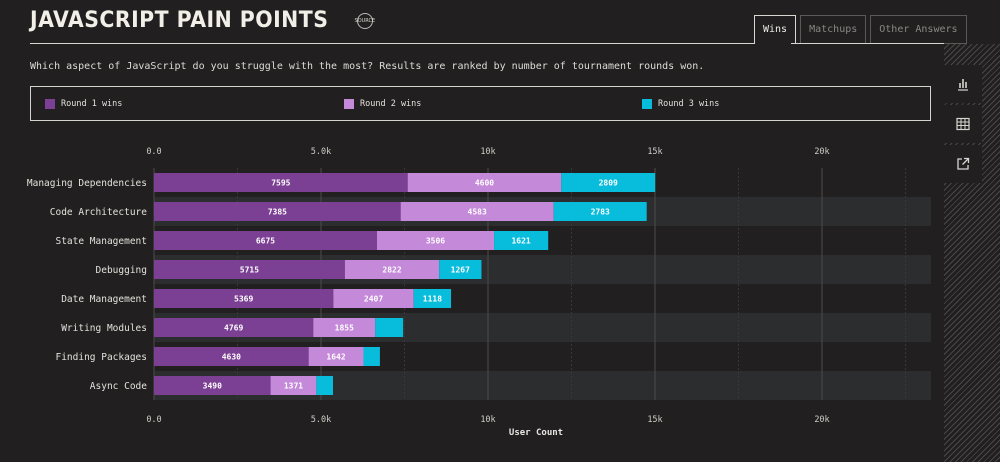 This screenshot has width=1000, height=462. What do you see at coordinates (654, 152) in the screenshot?
I see `x-tick-label-top: 15k` at bounding box center [654, 152].